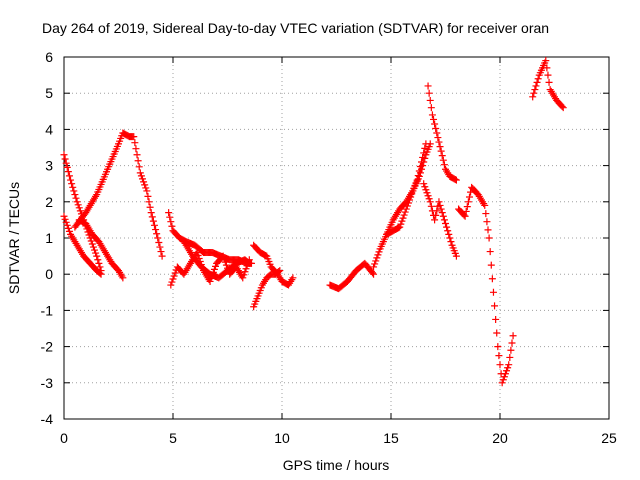 The width and height of the screenshot is (640, 480). What do you see at coordinates (82, 245) in the screenshot?
I see `series-track-b` at bounding box center [82, 245].